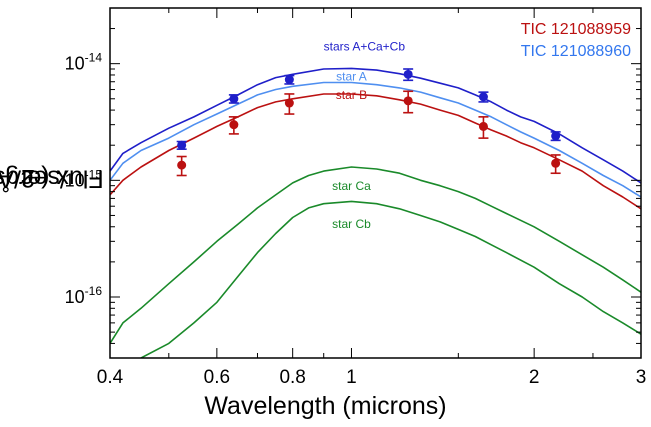  What do you see at coordinates (351, 186) in the screenshot?
I see `series-annotation-star-ca: star Ca` at bounding box center [351, 186].